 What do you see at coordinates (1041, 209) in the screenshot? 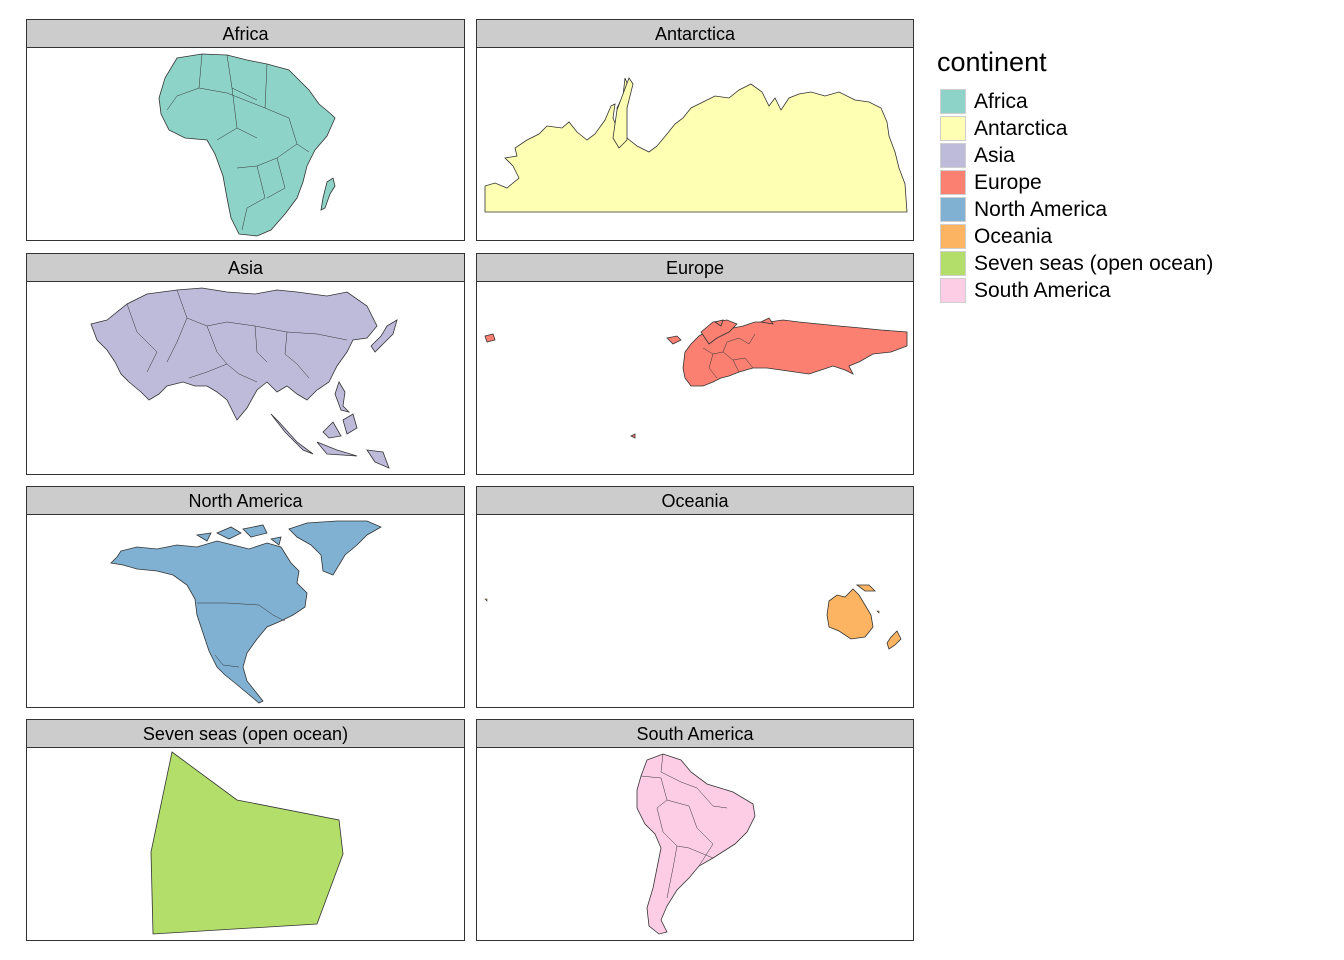
I see `legend-label: North America` at bounding box center [1041, 209].